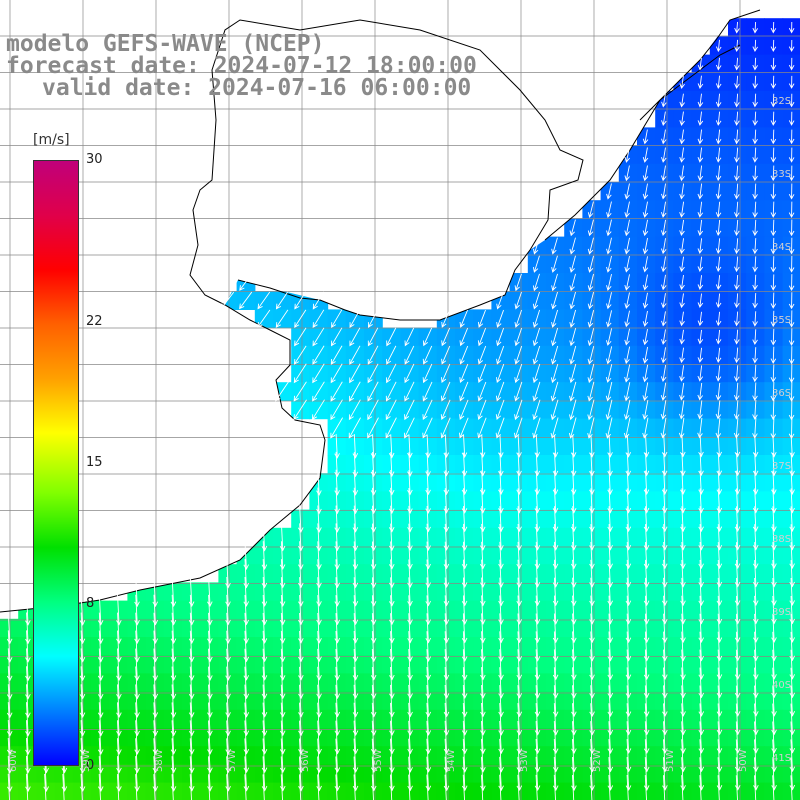 Image resolution: width=800 pixels, height=800 pixels. What do you see at coordinates (451, 760) in the screenshot?
I see `longitude-label: 54W` at bounding box center [451, 760].